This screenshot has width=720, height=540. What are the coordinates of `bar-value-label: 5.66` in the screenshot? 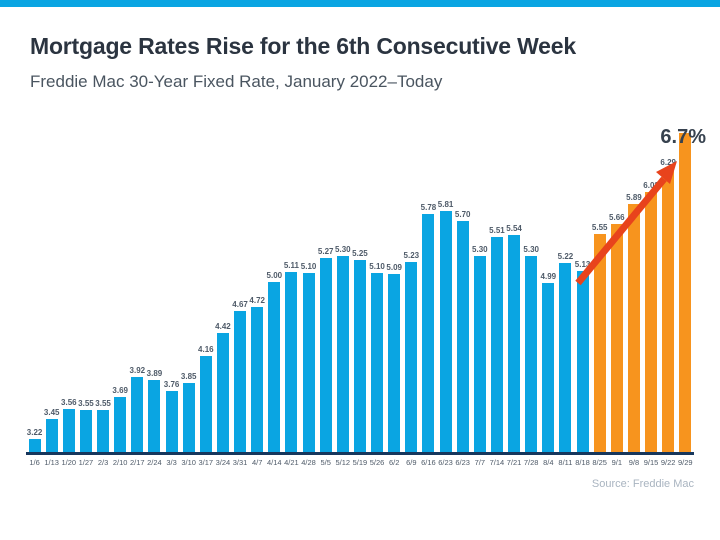 It's located at (617, 217).